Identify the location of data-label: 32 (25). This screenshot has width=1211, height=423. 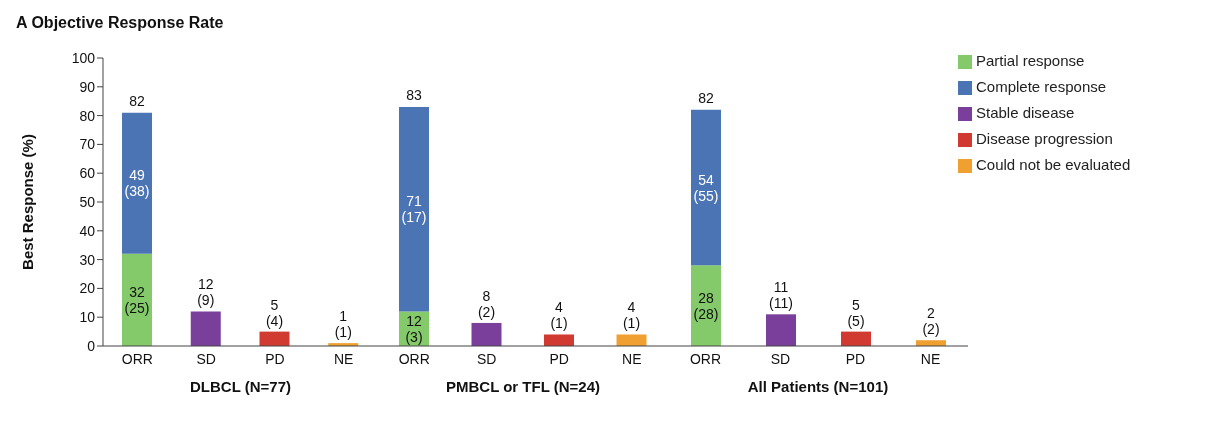
(137, 299).